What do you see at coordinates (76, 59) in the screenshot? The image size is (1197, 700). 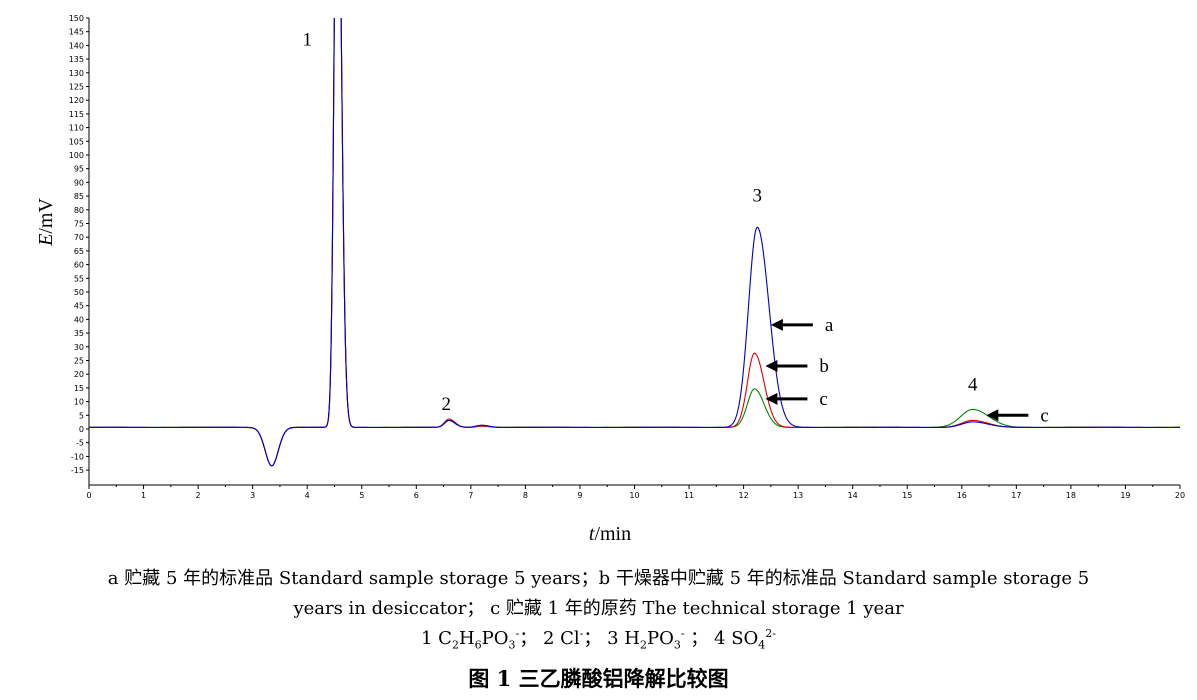 I see `y-tick-label: 135` at bounding box center [76, 59].